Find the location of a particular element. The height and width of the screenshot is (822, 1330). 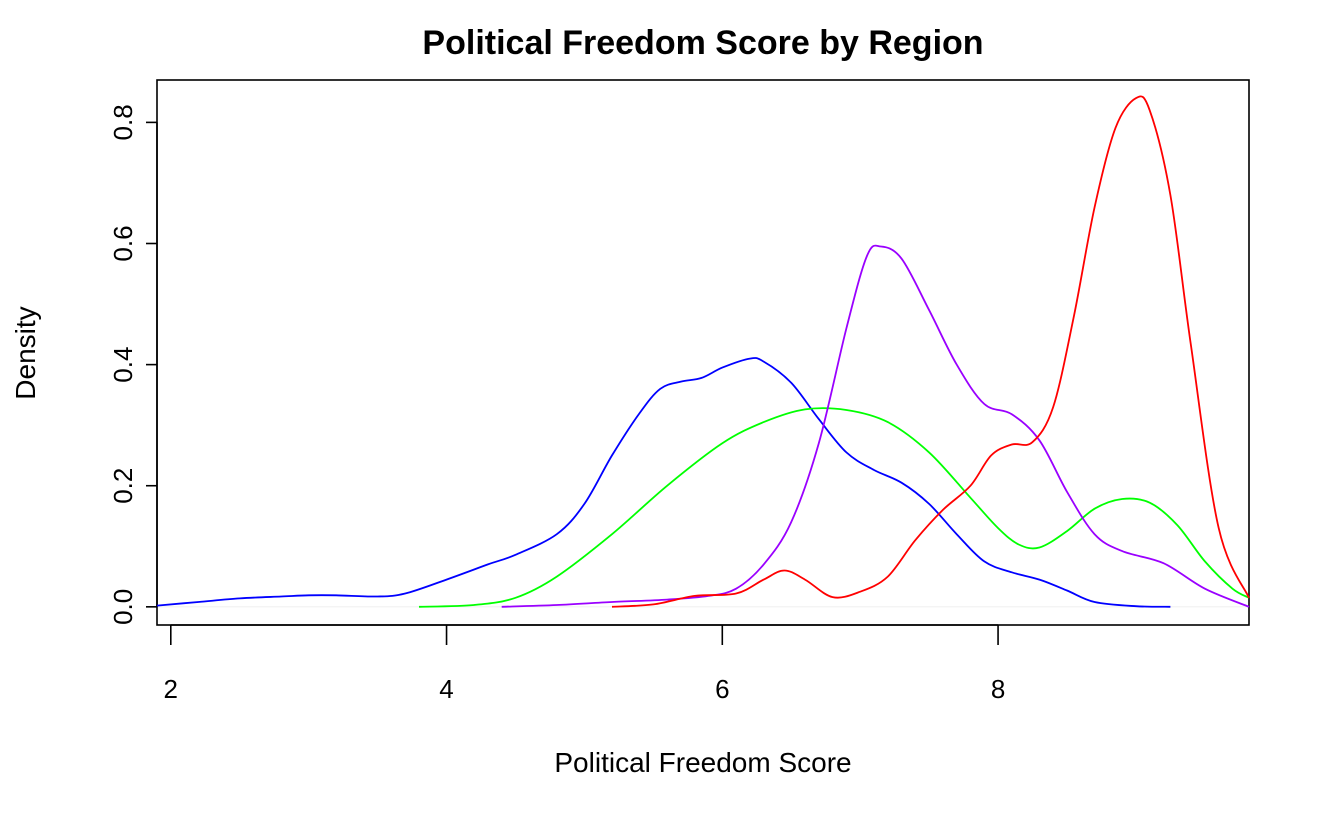

y-axis: 0.0 0.2 0.4 0.6 0.8 is located at coordinates (133, 364).